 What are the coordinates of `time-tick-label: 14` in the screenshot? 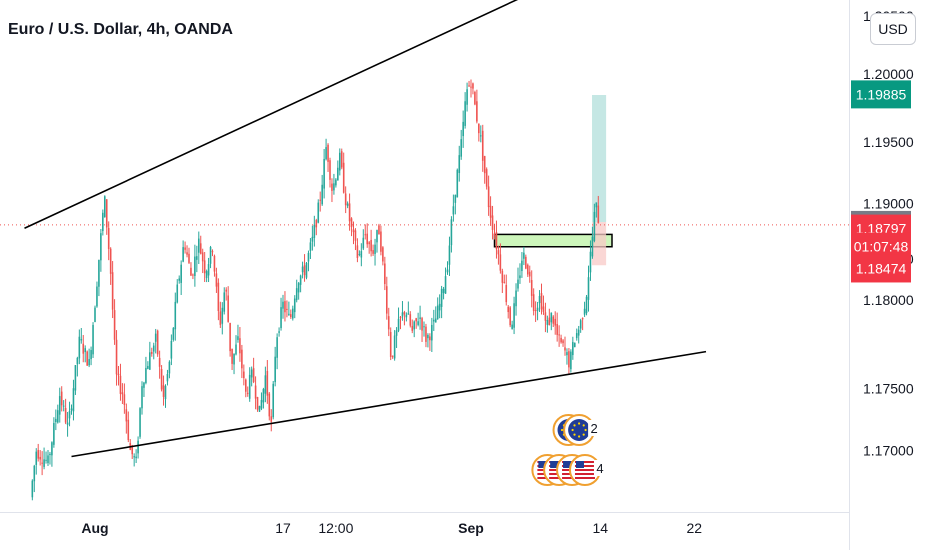 It's located at (600, 528).